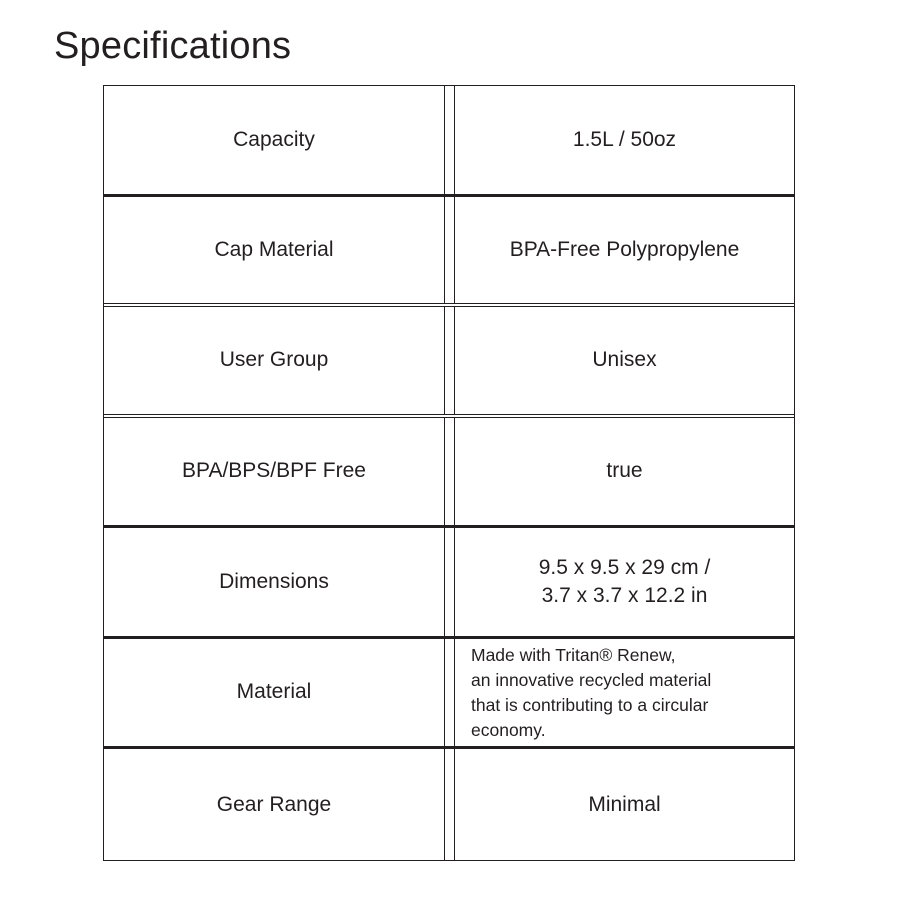 The image size is (900, 900). What do you see at coordinates (449, 804) in the screenshot?
I see `spec-row-gear-range: Gear Range Minimal` at bounding box center [449, 804].